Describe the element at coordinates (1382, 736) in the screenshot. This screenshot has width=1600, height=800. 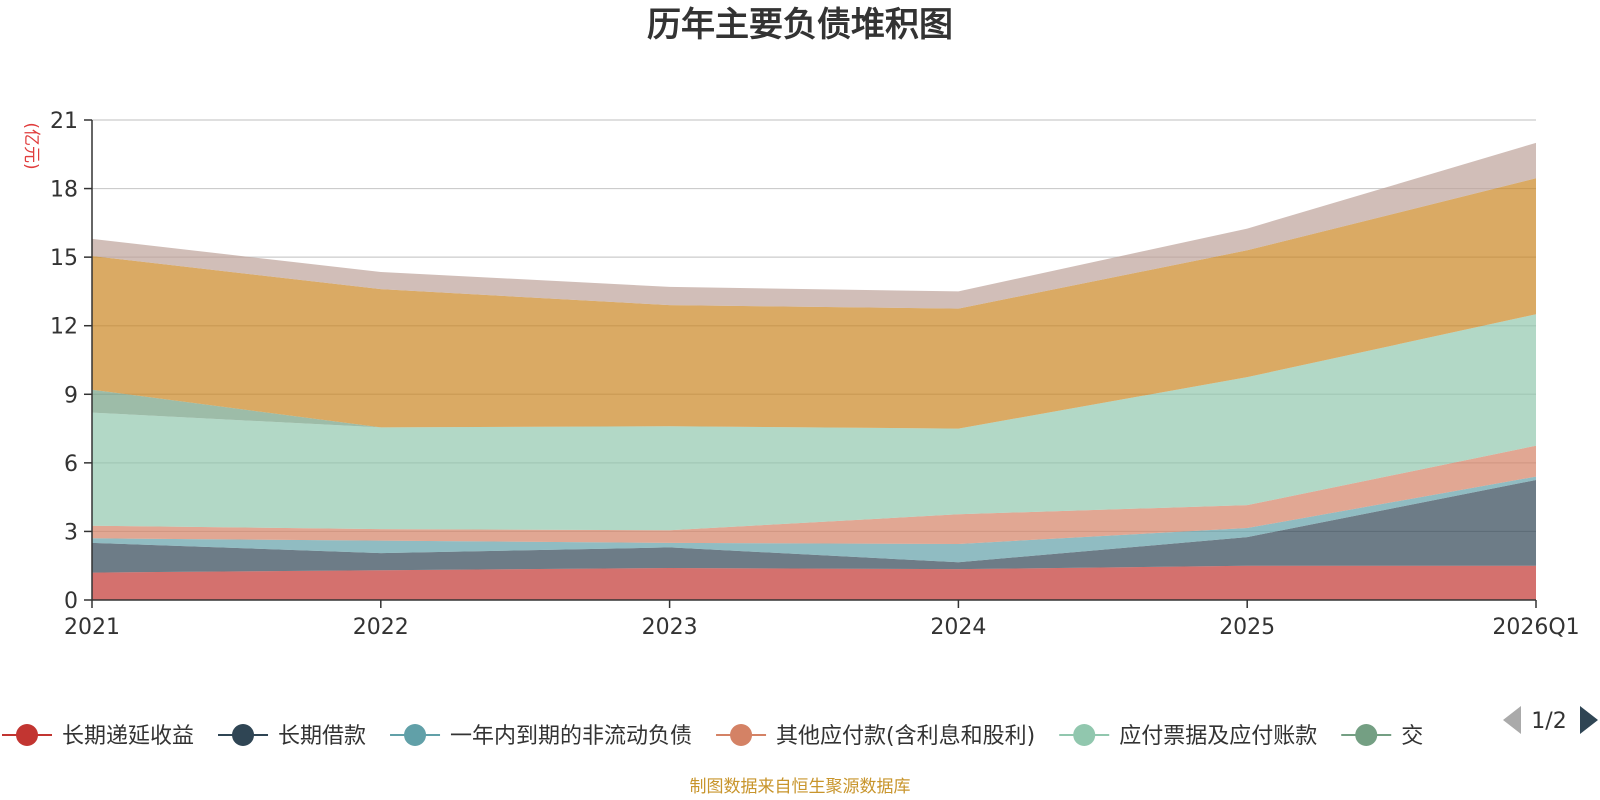
I see `legend-item-6: 交` at that location.